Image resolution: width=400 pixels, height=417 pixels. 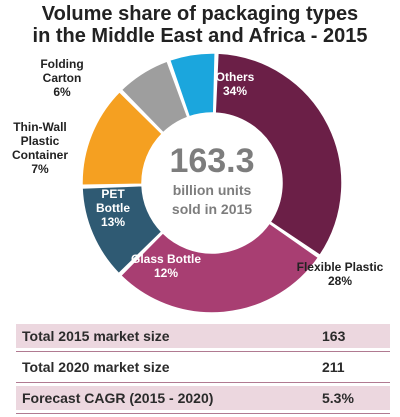 What do you see at coordinates (96, 336) in the screenshot?
I see `stat-label: Total 2015 market size` at bounding box center [96, 336].